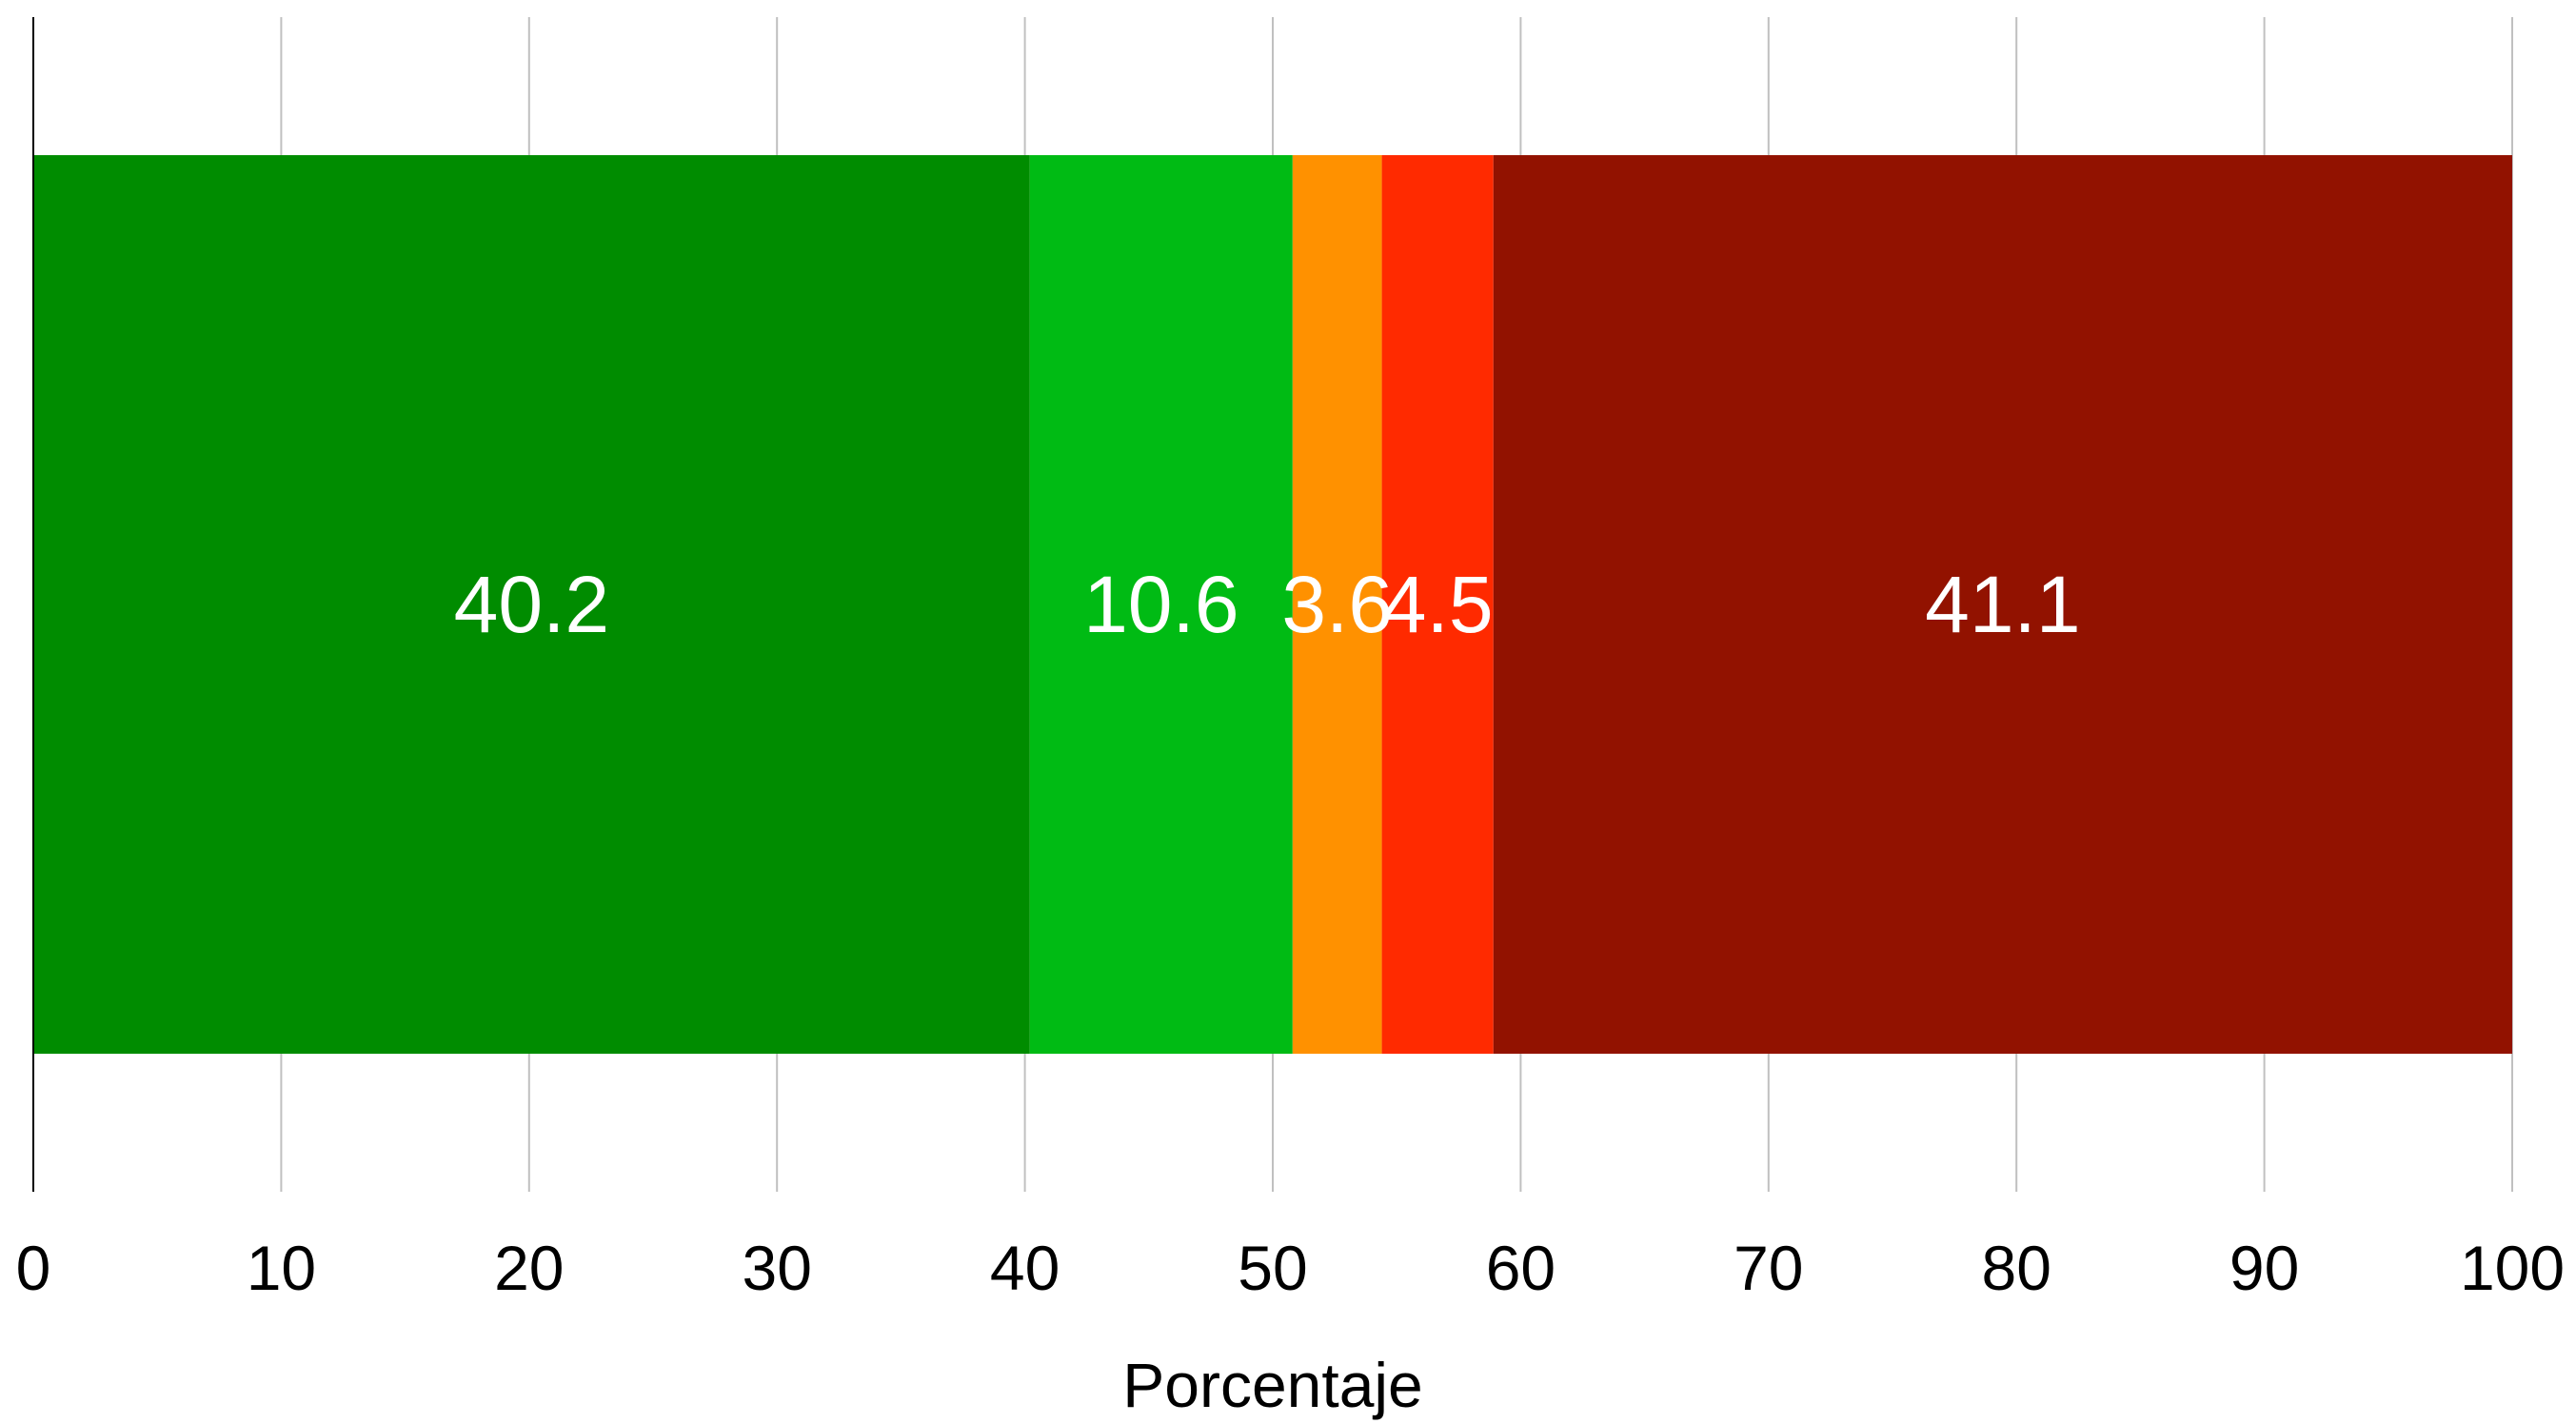 The image size is (2576, 1424). Describe the element at coordinates (1768, 1268) in the screenshot. I see `x-tick-label: 70` at that location.